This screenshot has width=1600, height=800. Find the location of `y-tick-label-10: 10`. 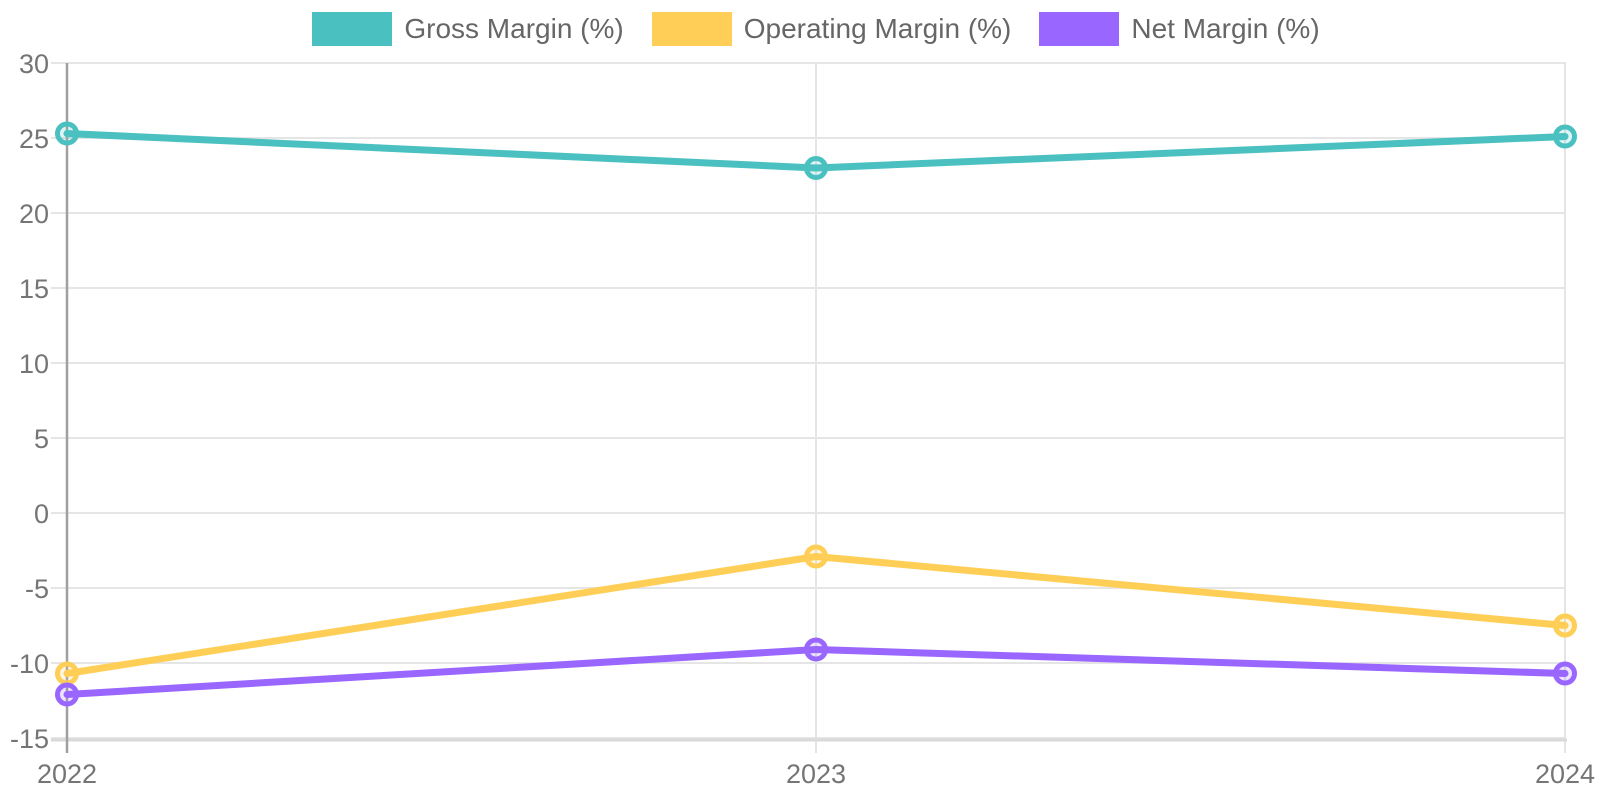

y-tick-label-10: 10 is located at coordinates (34, 364).